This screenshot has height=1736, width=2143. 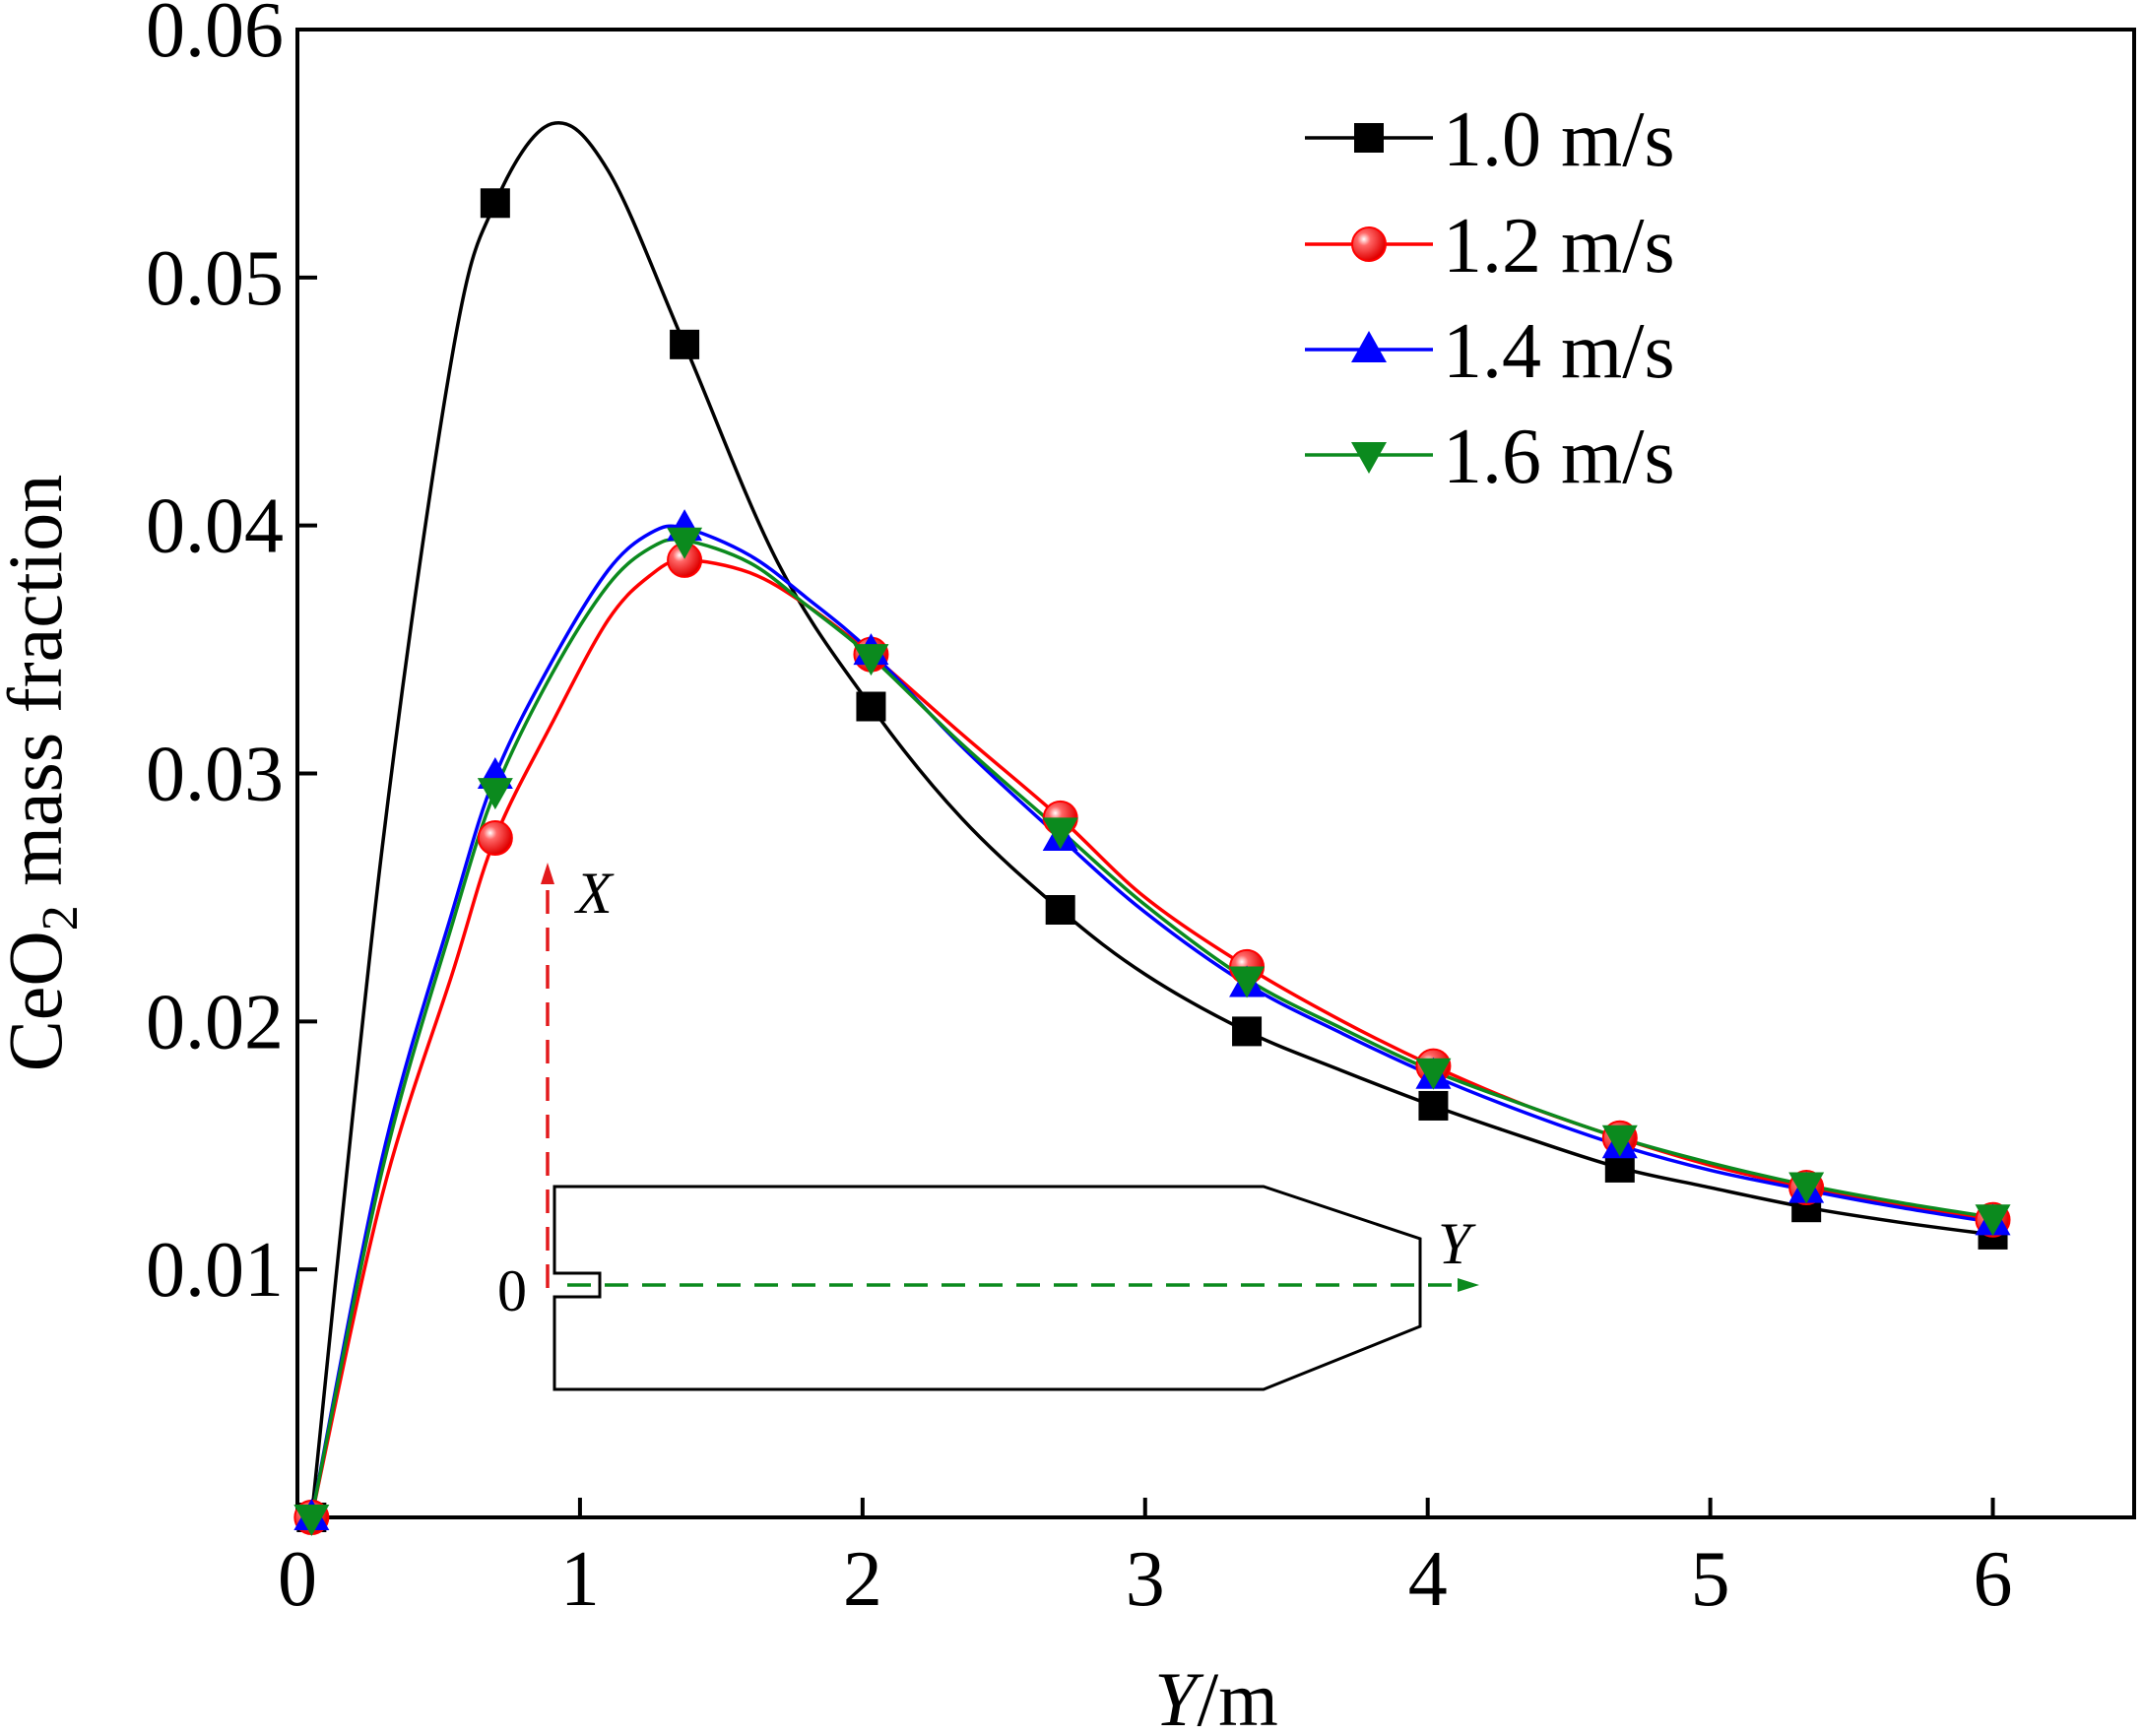 I want to click on legend-label: 1.0 m/s, so click(x=1559, y=139).